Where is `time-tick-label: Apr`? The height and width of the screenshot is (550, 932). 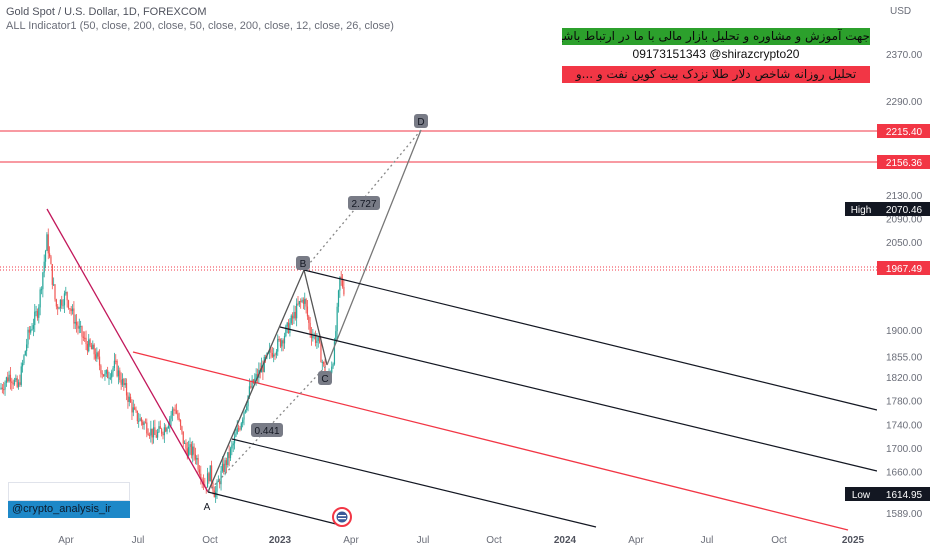 time-tick-label: Apr is located at coordinates (351, 540).